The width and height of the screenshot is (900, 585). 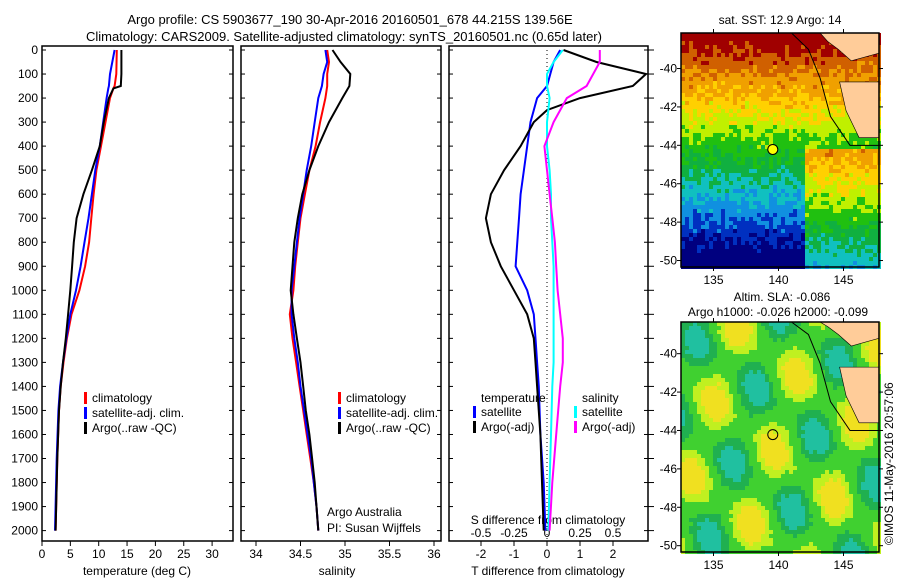 I want to click on y-tick-label: 1600, so click(x=24, y=434).